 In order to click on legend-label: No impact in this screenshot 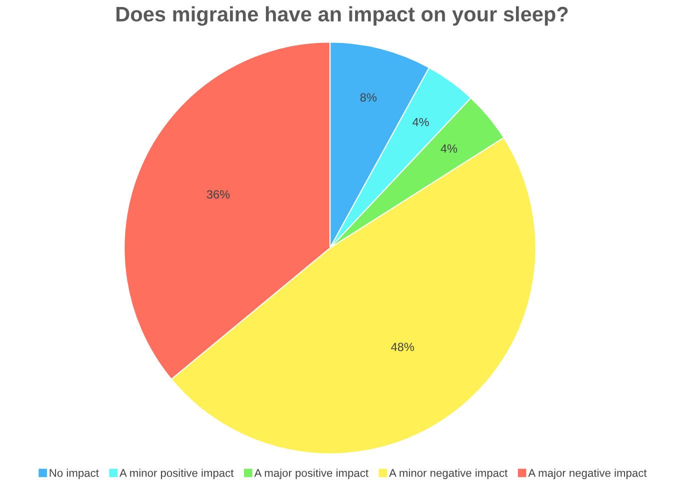, I will do `click(74, 474)`.